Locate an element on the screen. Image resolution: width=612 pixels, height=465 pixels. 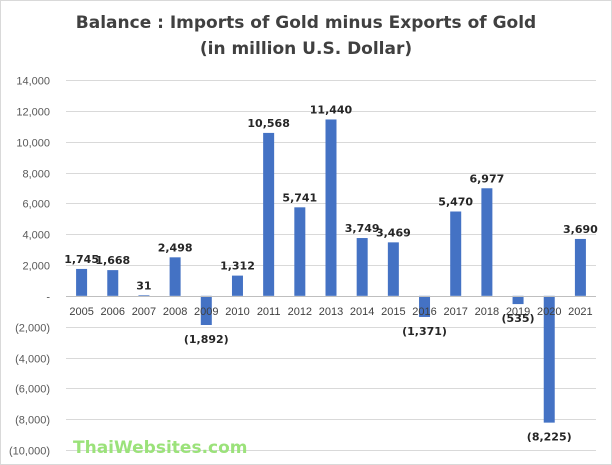
data-label: (535) is located at coordinates (518, 318).